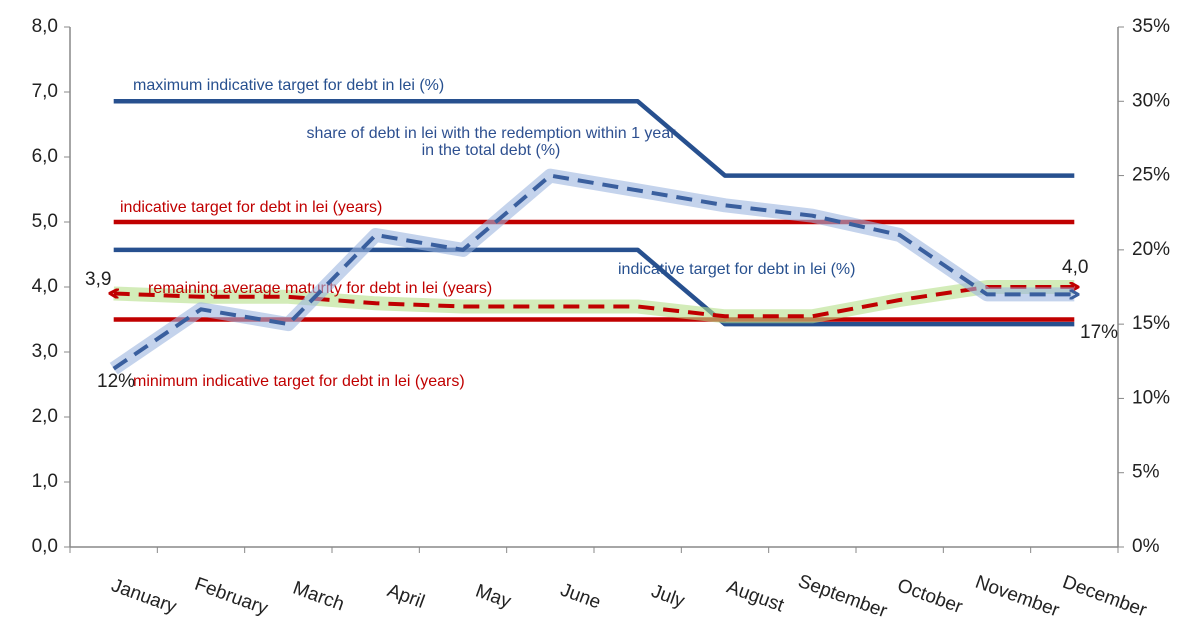 This screenshot has height=628, width=1194. What do you see at coordinates (1151, 249) in the screenshot?
I see `y2-tick-label: 20%` at bounding box center [1151, 249].